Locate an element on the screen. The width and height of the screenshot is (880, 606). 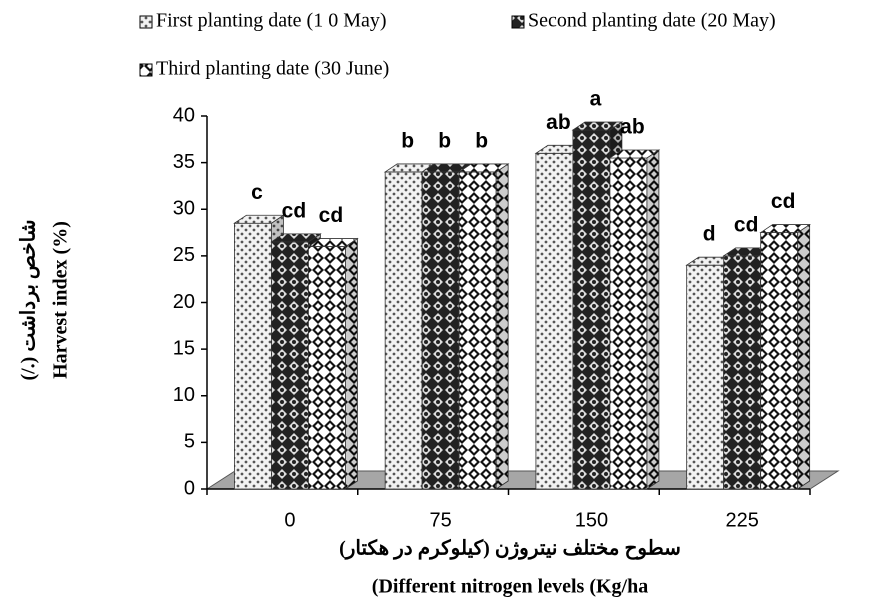
legend-label: Second planting date (20 May) is located at coordinates (652, 21).